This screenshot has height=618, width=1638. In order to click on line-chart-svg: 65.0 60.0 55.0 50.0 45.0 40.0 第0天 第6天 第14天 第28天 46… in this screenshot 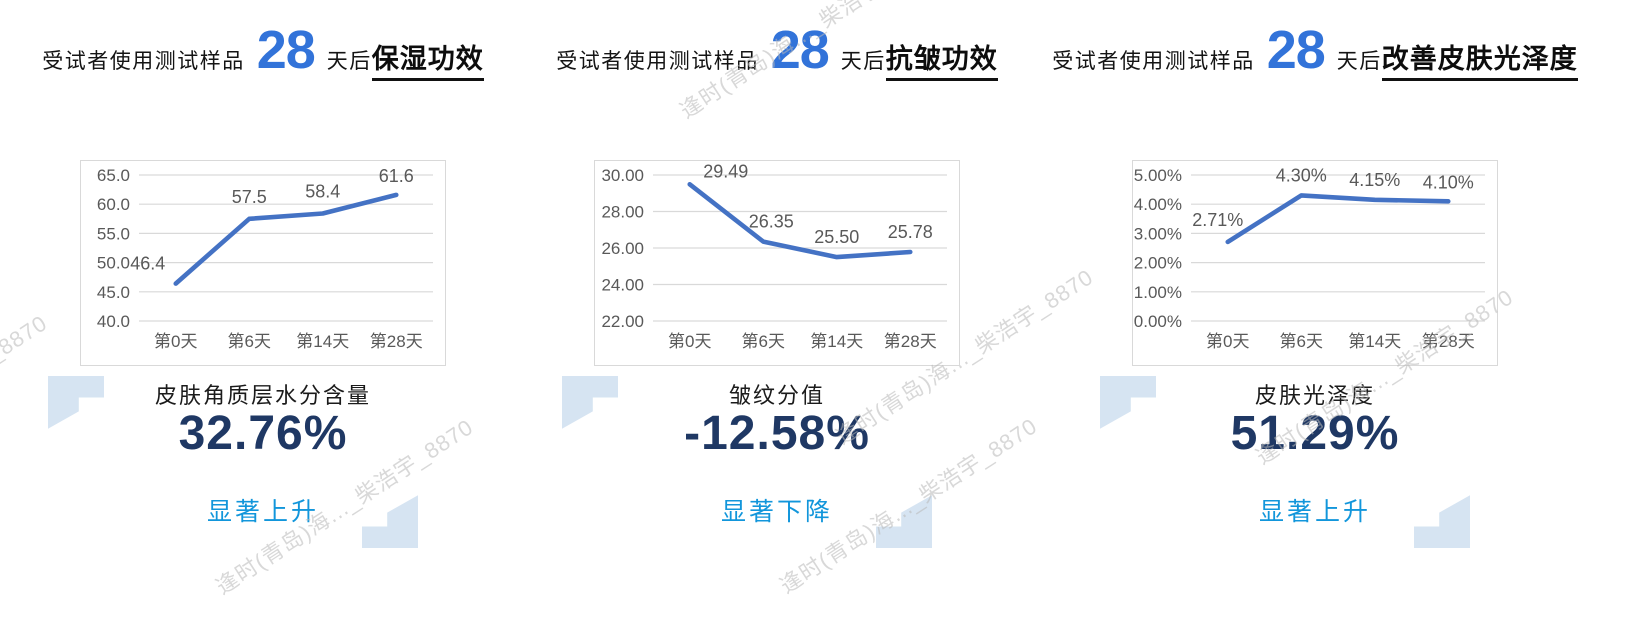, I will do `click(265, 258)`.